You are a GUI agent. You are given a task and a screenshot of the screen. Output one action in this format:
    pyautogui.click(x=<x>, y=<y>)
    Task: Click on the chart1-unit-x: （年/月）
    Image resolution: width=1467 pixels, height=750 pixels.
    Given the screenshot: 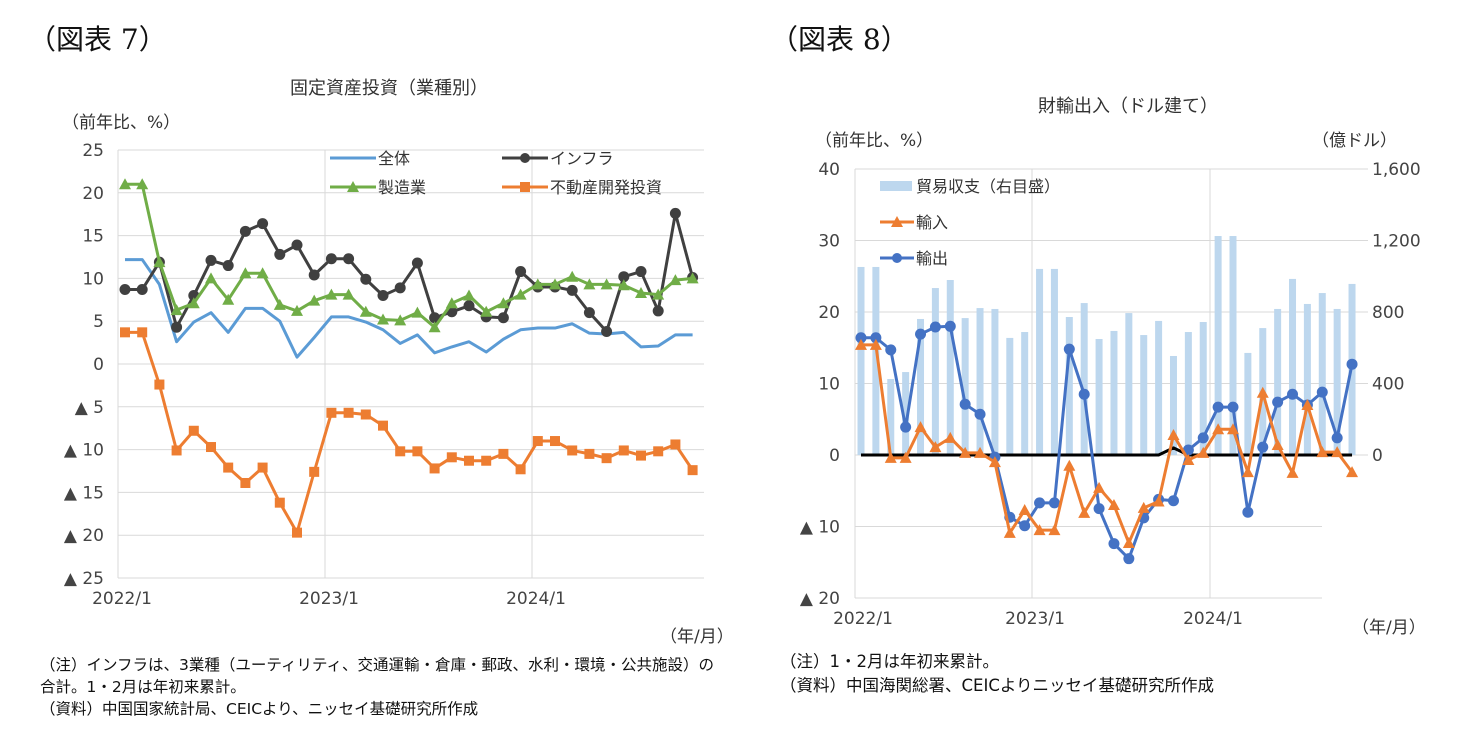 What is the action you would take?
    pyautogui.click(x=697, y=637)
    